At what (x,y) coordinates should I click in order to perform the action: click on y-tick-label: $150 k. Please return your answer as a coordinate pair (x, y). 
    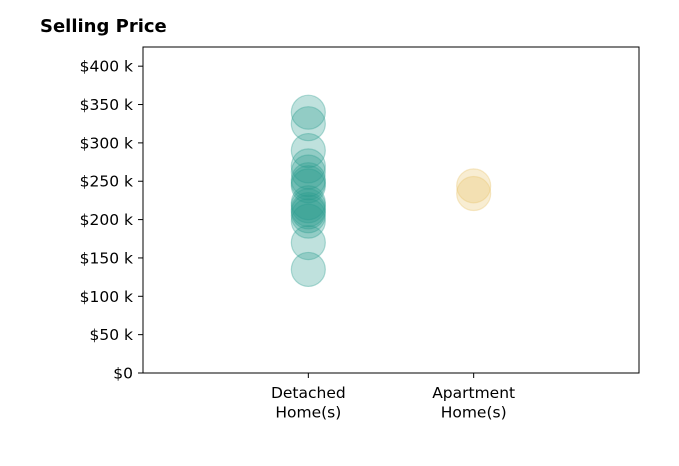
    Looking at the image, I should click on (106, 258).